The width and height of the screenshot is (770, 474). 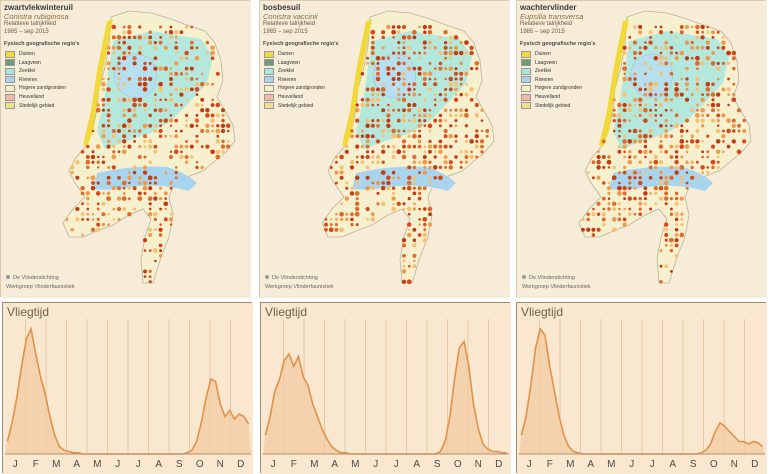 I want to click on month-tick-label: D, so click(x=240, y=464).